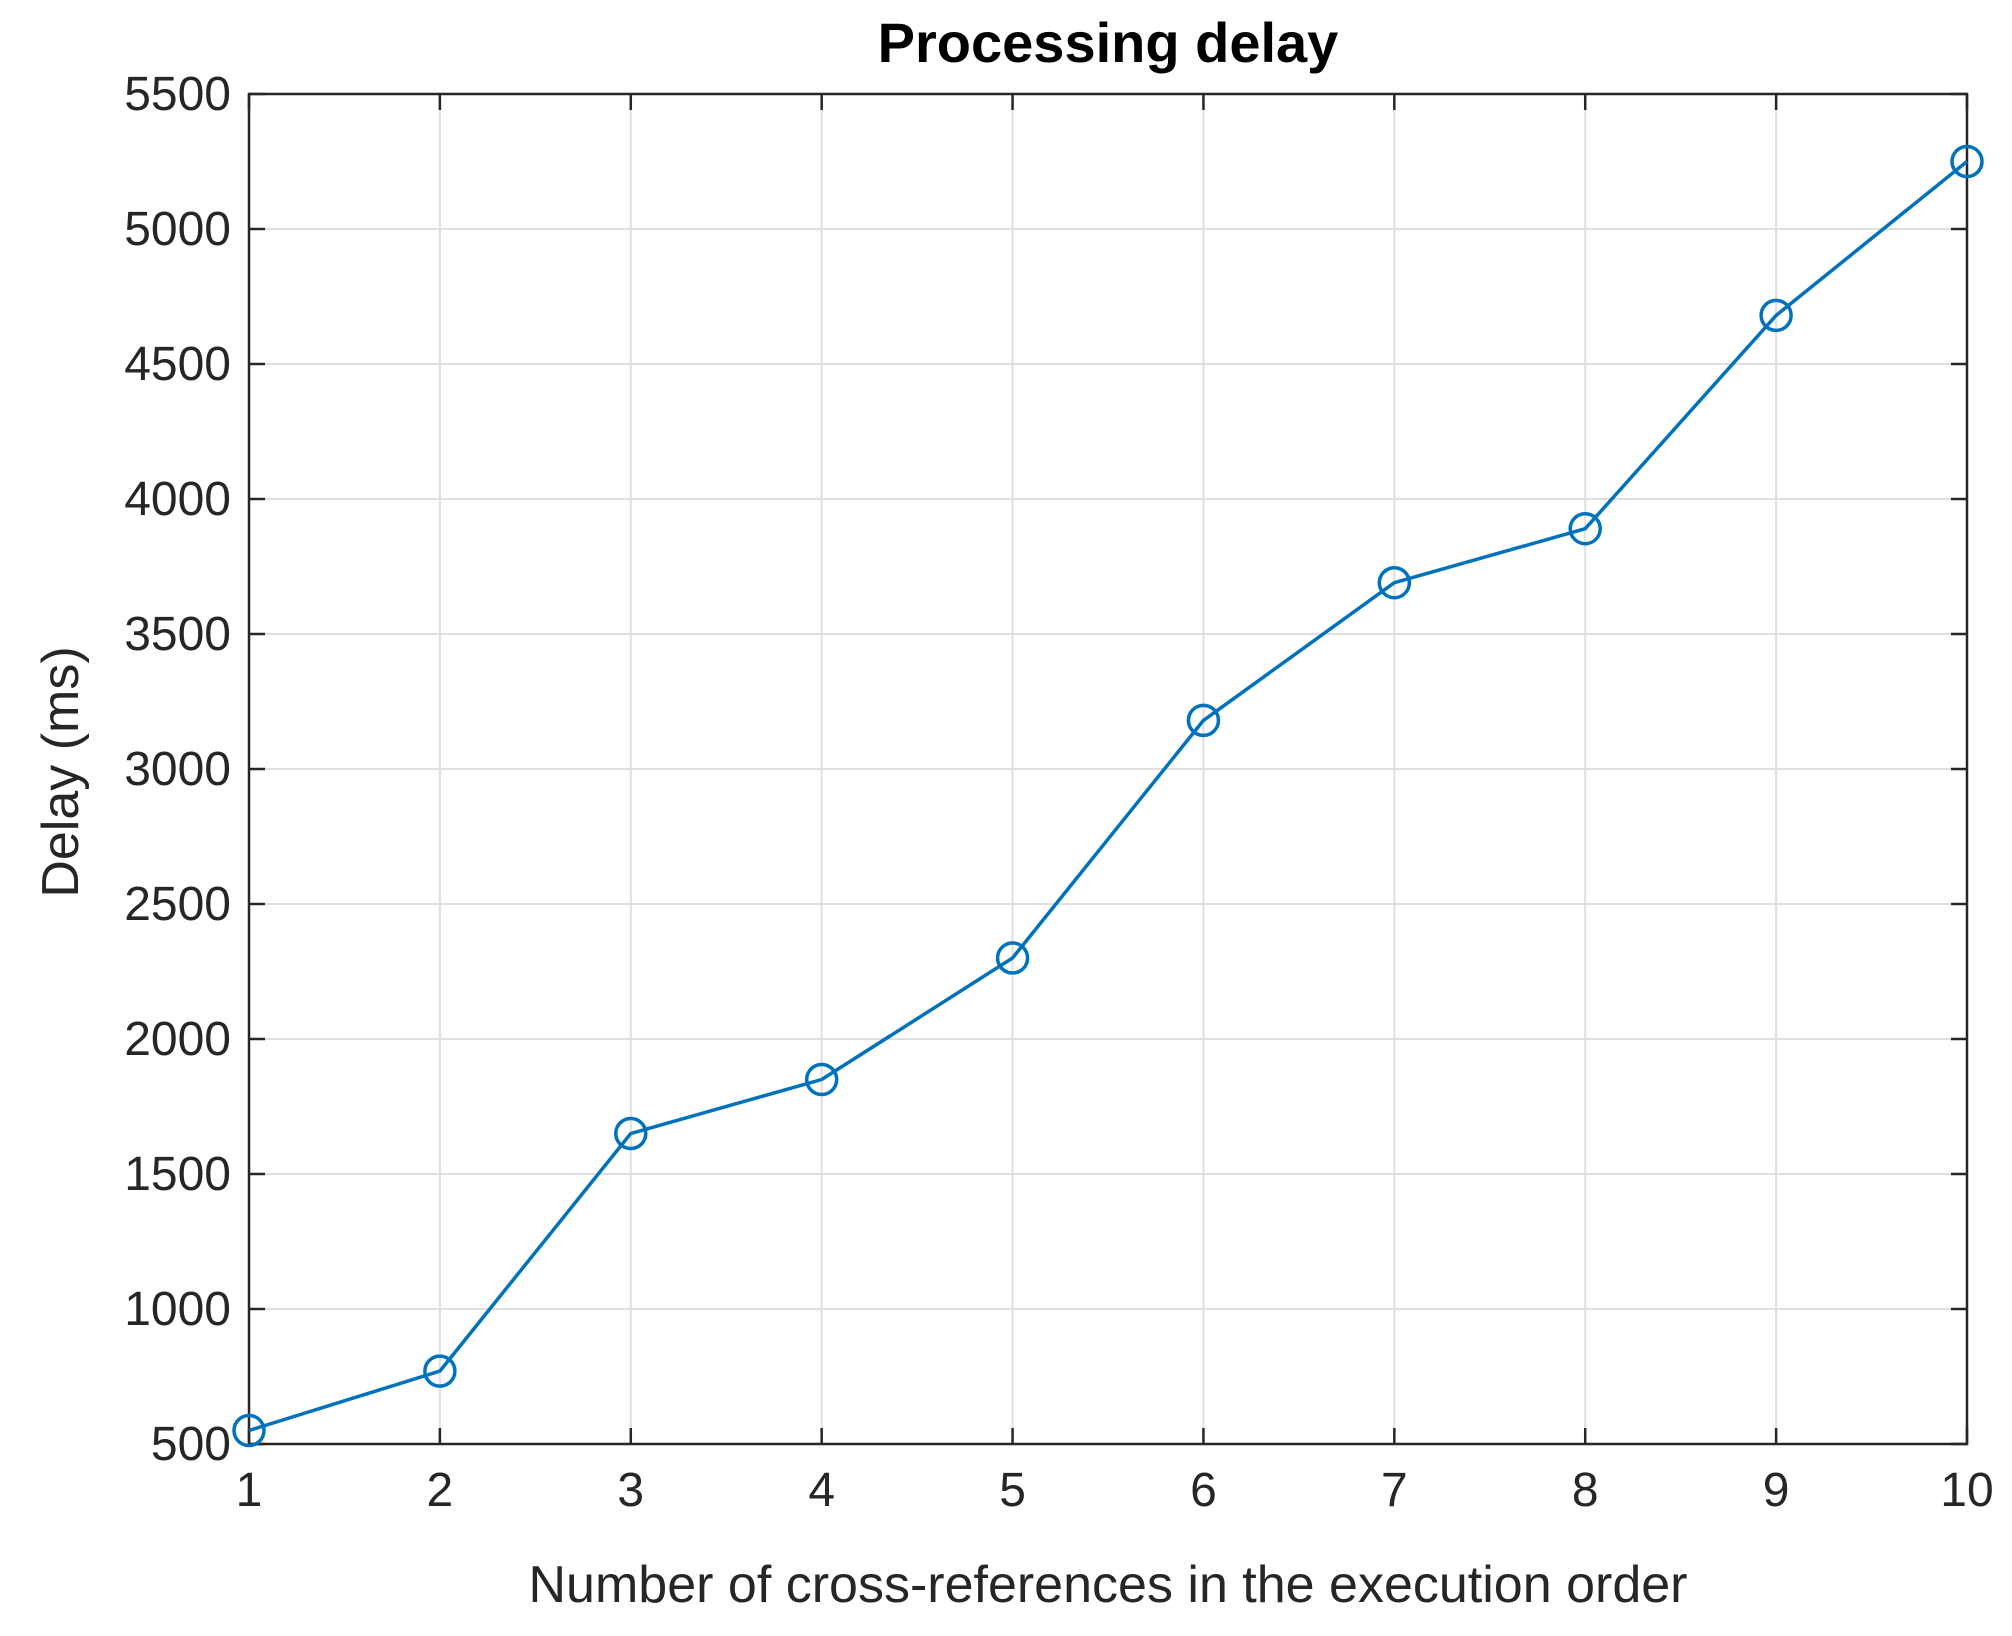 The image size is (2012, 1636). What do you see at coordinates (1776, 1490) in the screenshot?
I see `x-tick-label: 9` at bounding box center [1776, 1490].